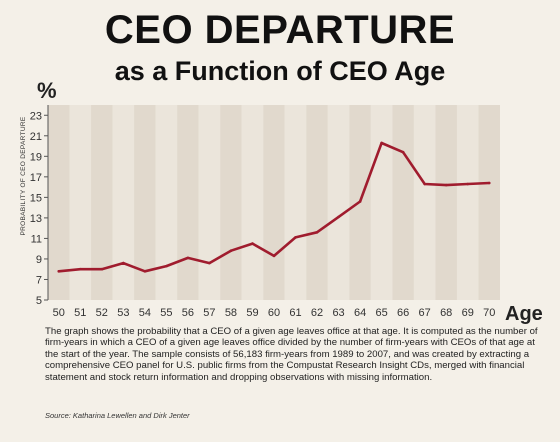 This screenshot has width=560, height=442. Describe the element at coordinates (446, 313) in the screenshot. I see `x-tick-label: 68` at that location.